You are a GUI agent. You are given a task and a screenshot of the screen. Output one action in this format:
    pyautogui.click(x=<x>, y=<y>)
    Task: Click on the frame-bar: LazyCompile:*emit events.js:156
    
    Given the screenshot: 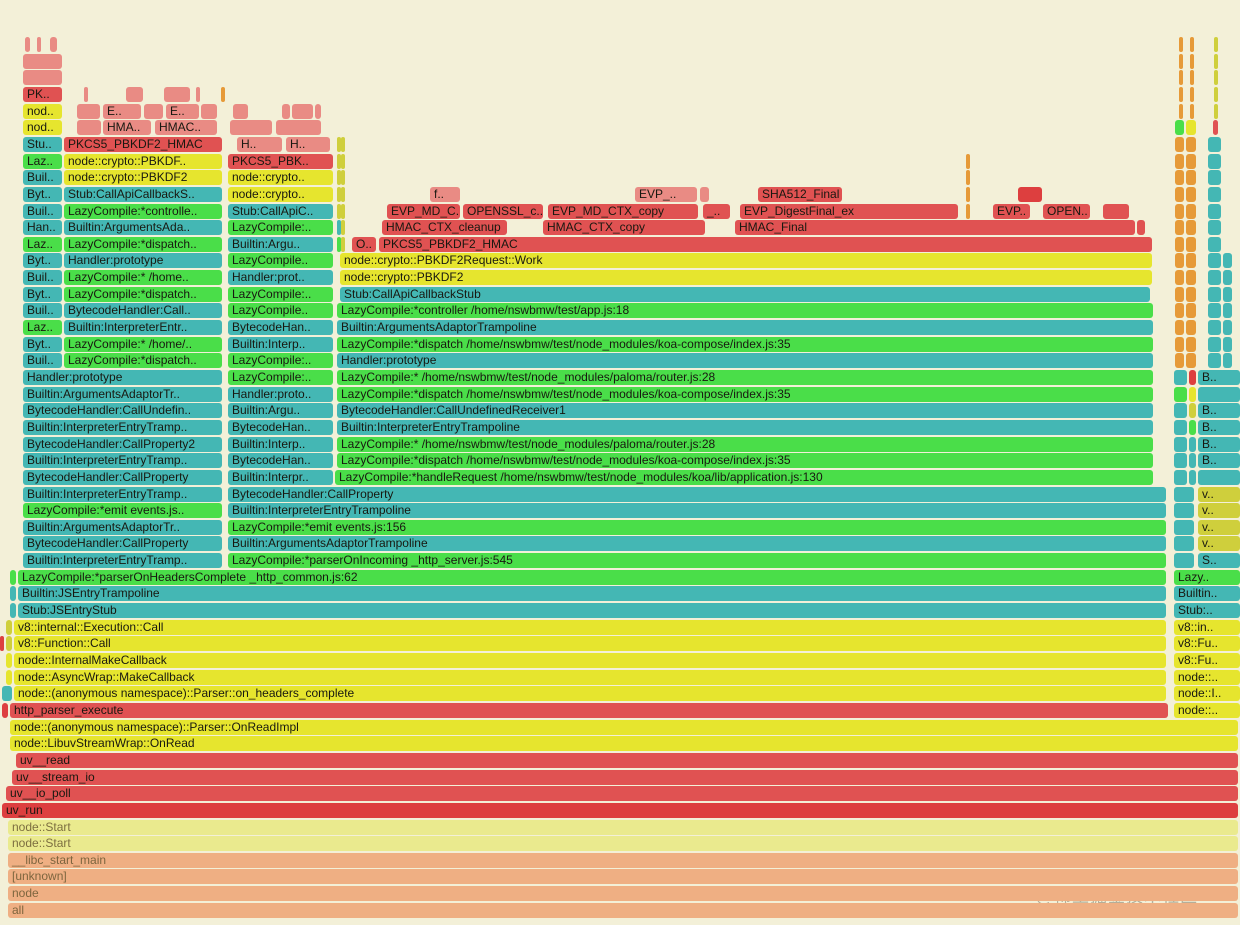 What is the action you would take?
    pyautogui.click(x=697, y=527)
    